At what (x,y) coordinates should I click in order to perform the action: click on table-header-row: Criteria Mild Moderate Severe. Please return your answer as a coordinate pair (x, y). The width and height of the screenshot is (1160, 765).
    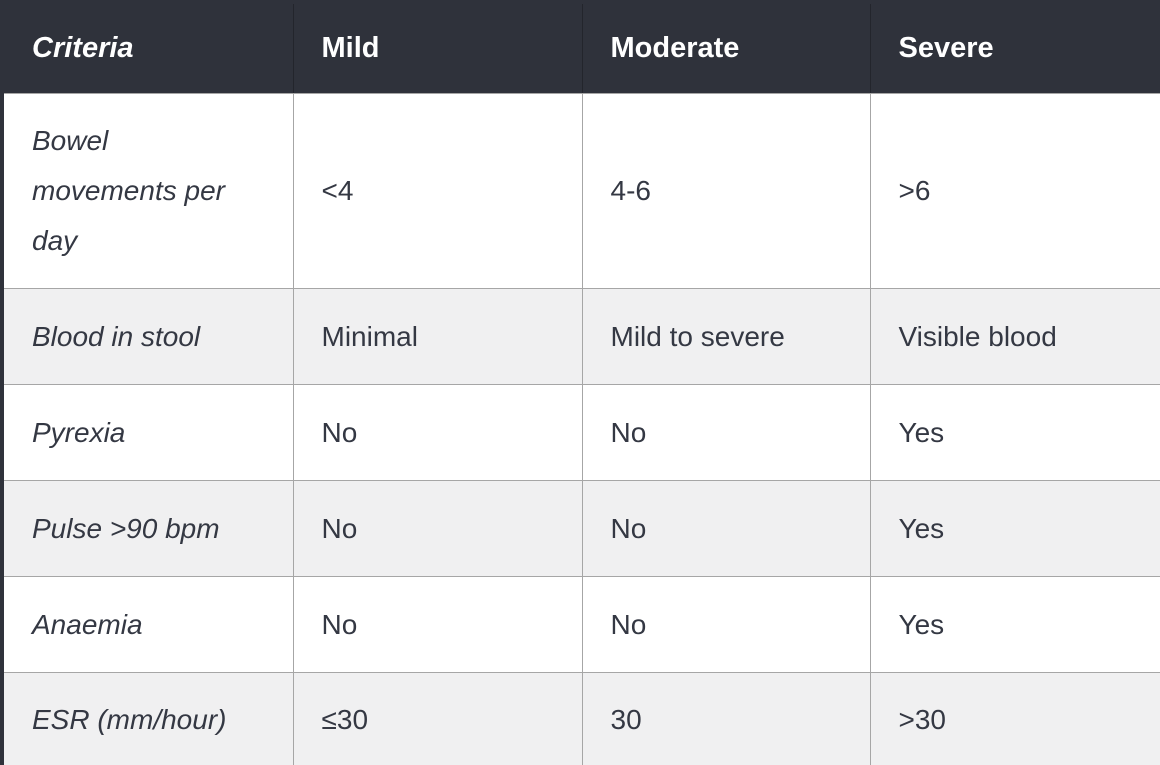
    Looking at the image, I should click on (581, 48).